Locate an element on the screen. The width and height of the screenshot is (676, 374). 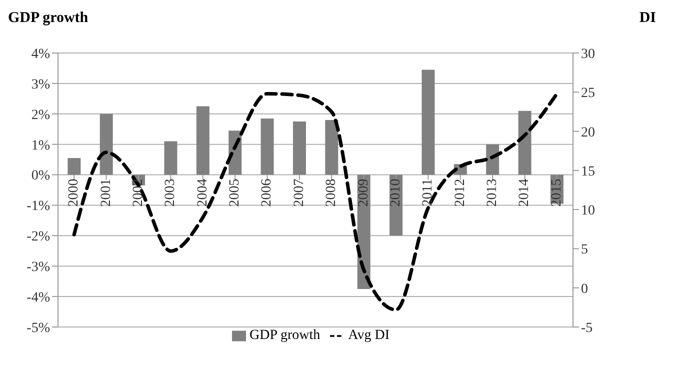
x-tick-label: 2009 is located at coordinates (364, 192).